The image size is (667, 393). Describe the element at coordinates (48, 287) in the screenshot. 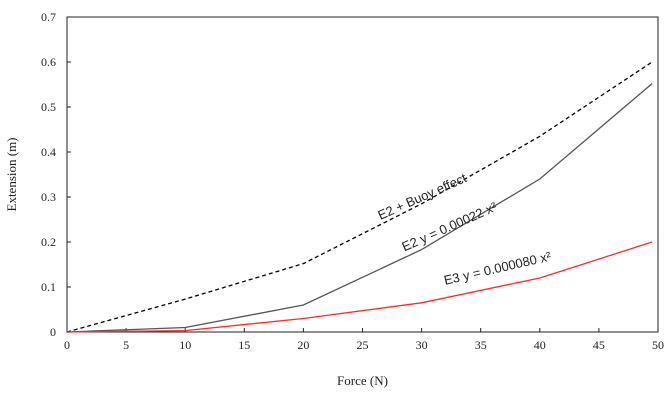

I see `y-tick-label: 0.1` at that location.